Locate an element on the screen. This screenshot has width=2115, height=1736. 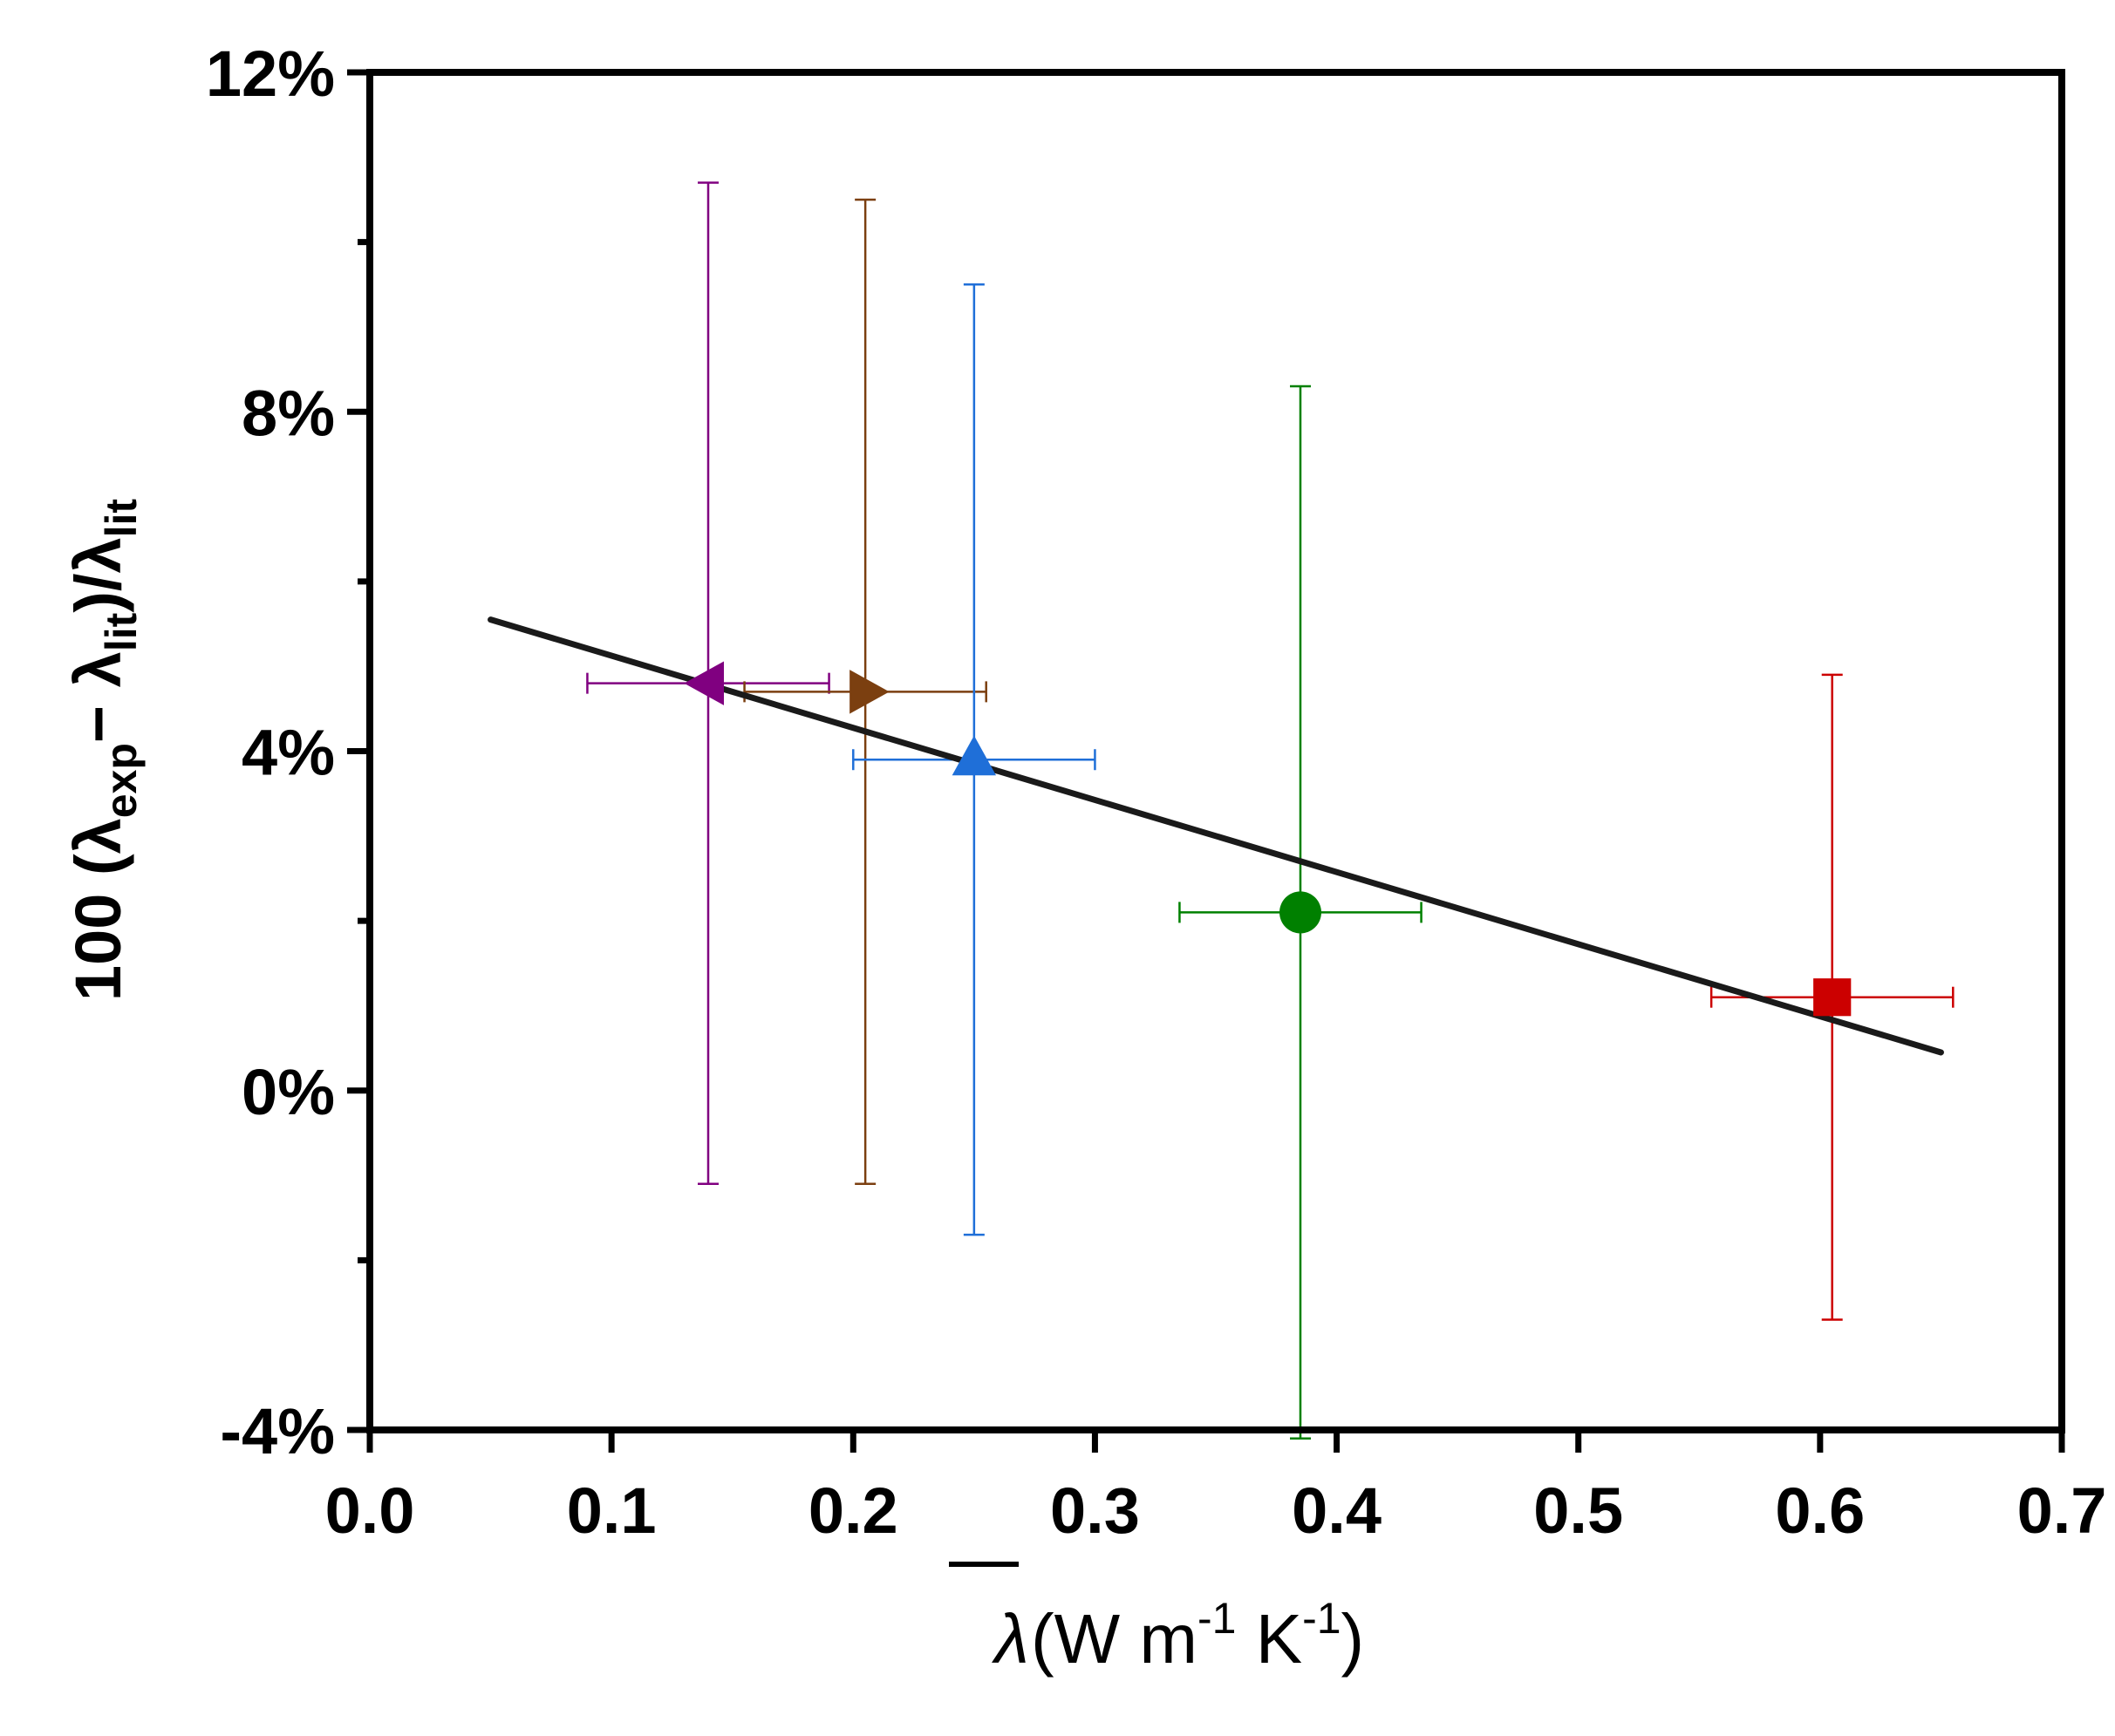
point-up-triangle is located at coordinates (974, 756).